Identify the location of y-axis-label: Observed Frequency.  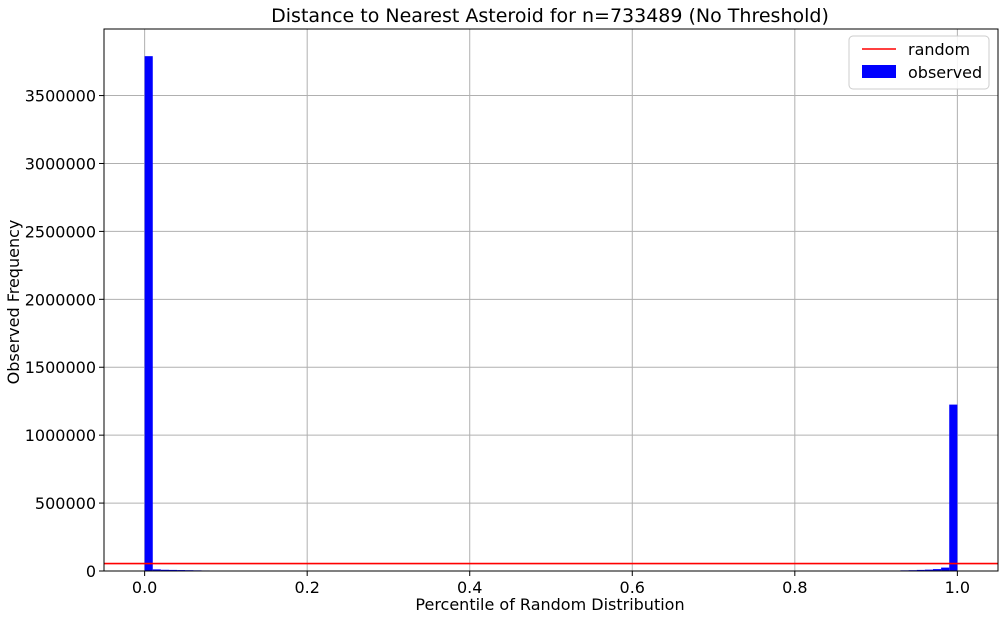
(13, 302).